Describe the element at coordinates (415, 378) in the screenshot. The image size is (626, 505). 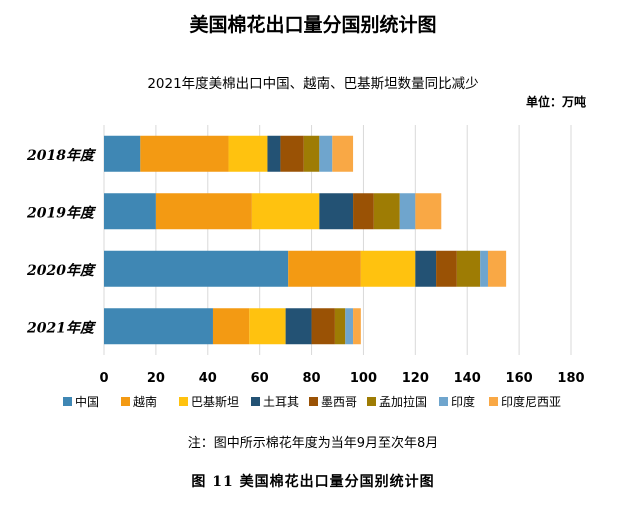
I see `x-tick-label: 120` at that location.